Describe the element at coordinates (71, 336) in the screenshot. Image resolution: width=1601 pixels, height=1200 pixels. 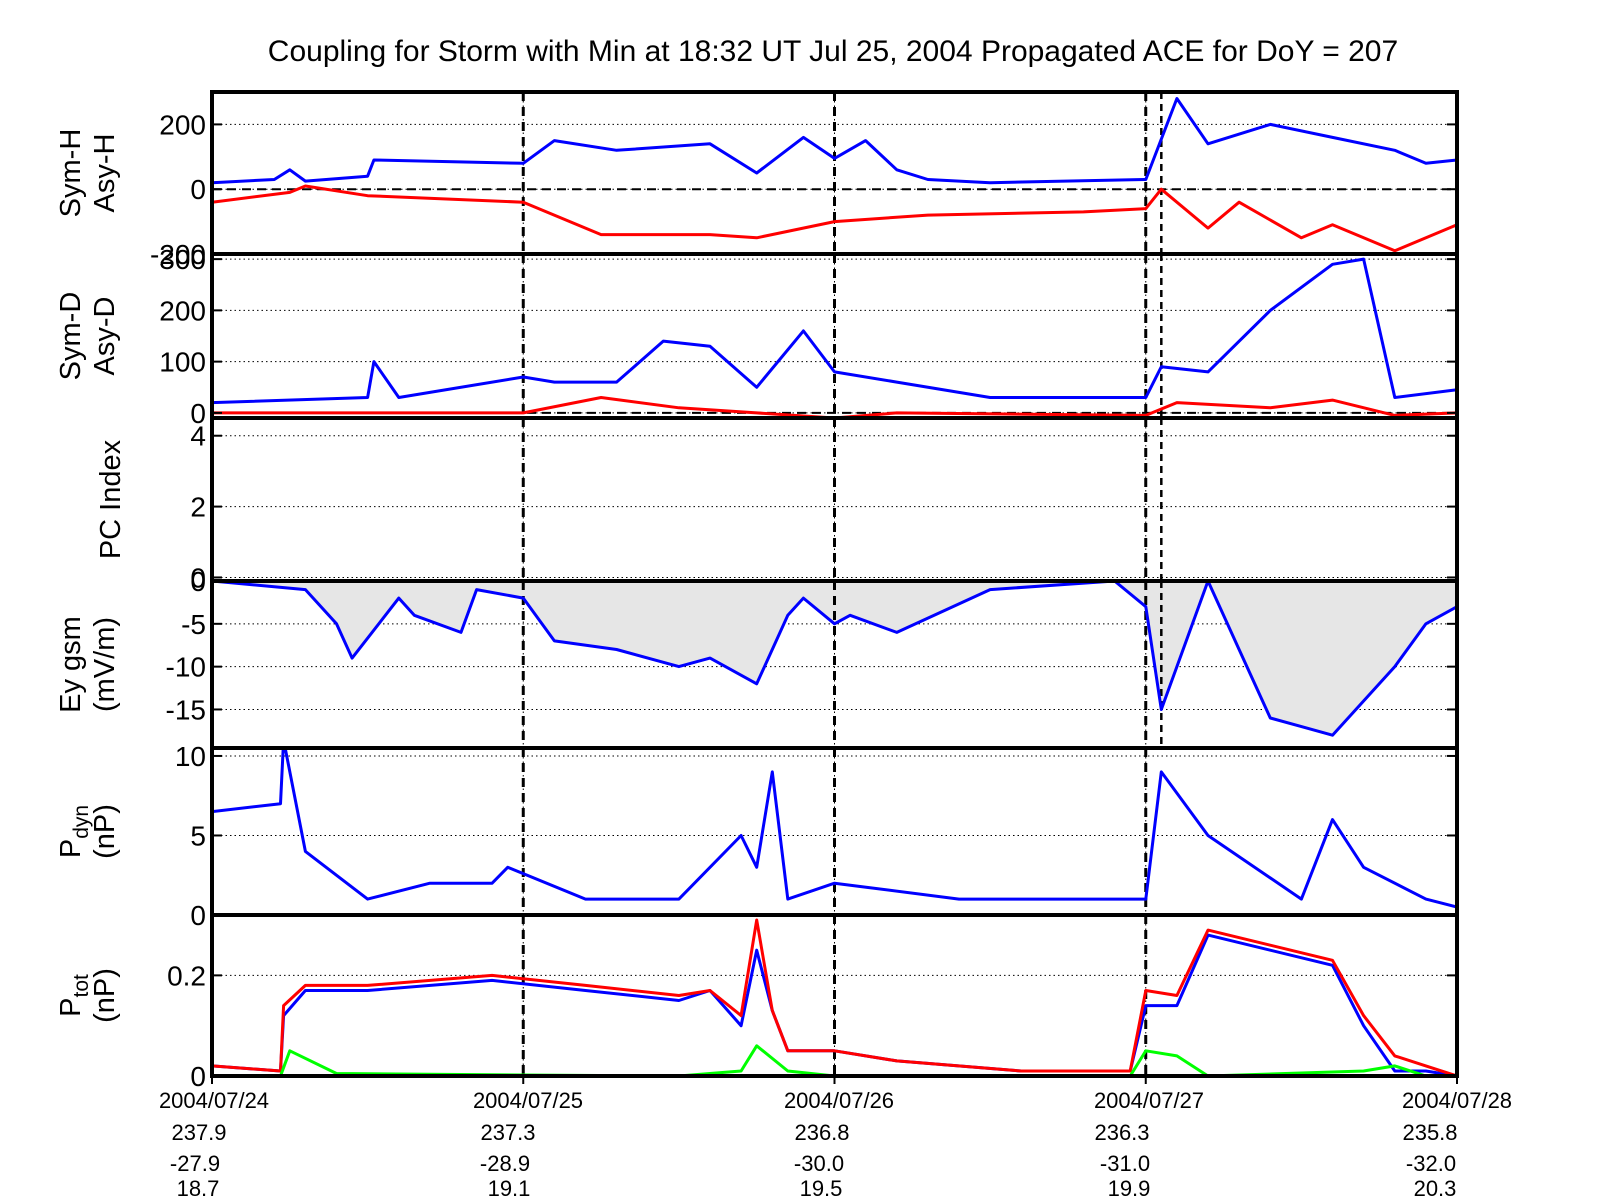
I see `y-axis-label-1-0: Sym-D` at that location.